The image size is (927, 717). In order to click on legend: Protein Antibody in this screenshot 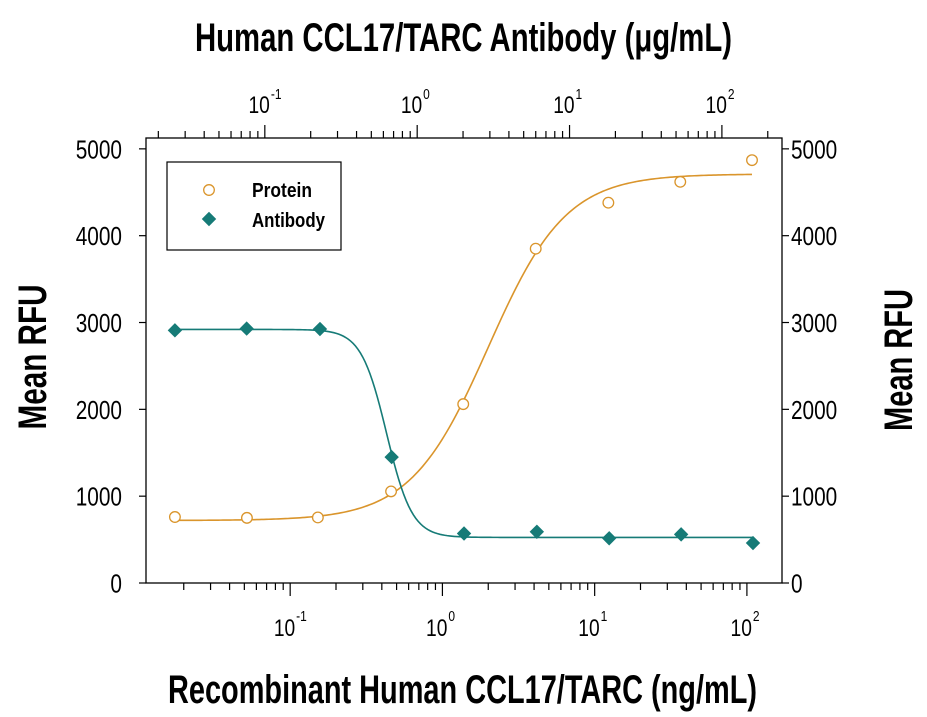, I will do `click(254, 206)`.